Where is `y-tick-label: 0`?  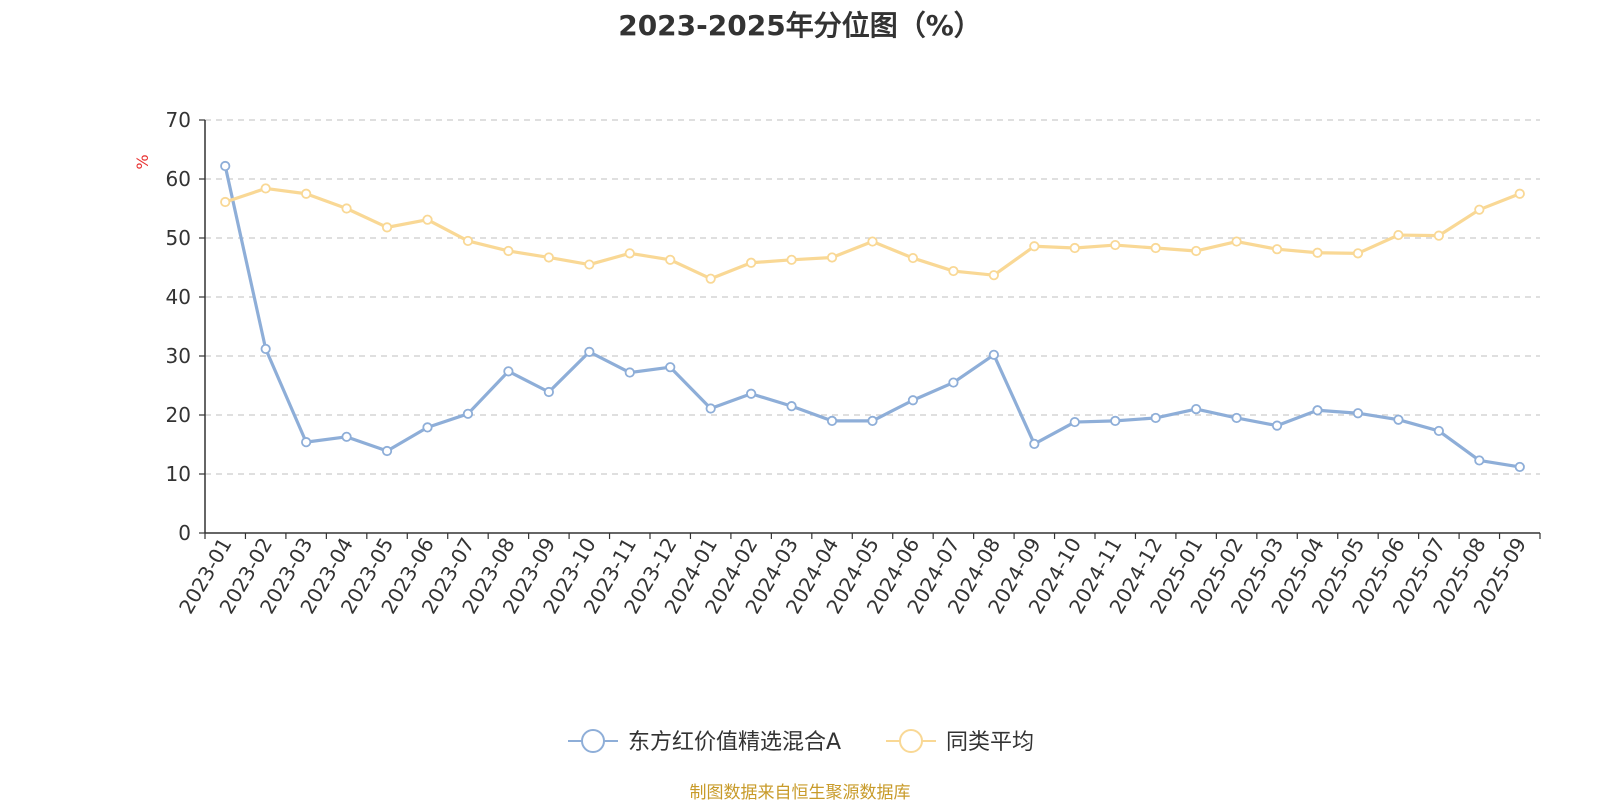 y-tick-label: 0 is located at coordinates (184, 533).